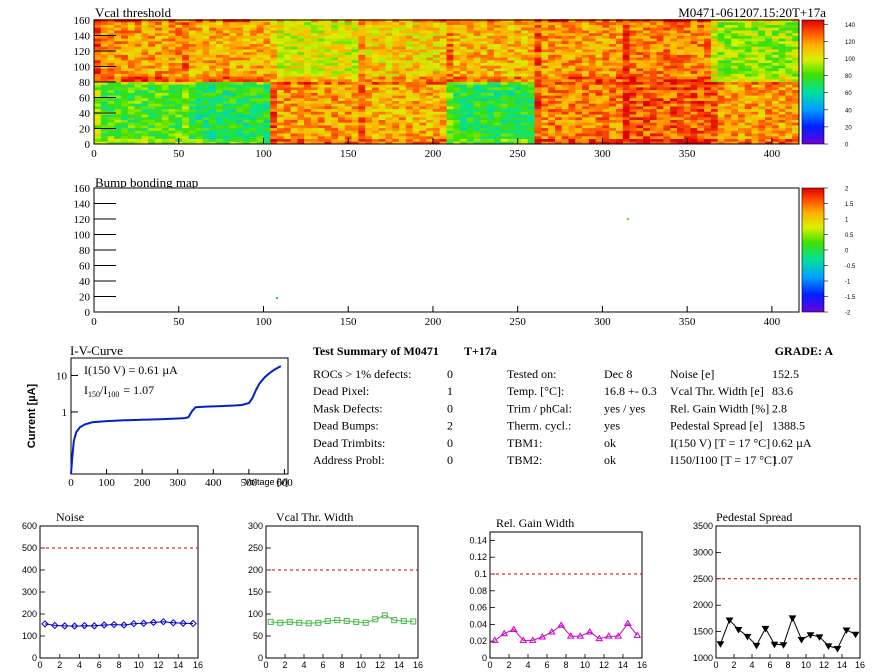 This screenshot has height=672, width=896. I want to click on map-y-tick-label: 140, so click(82, 205).